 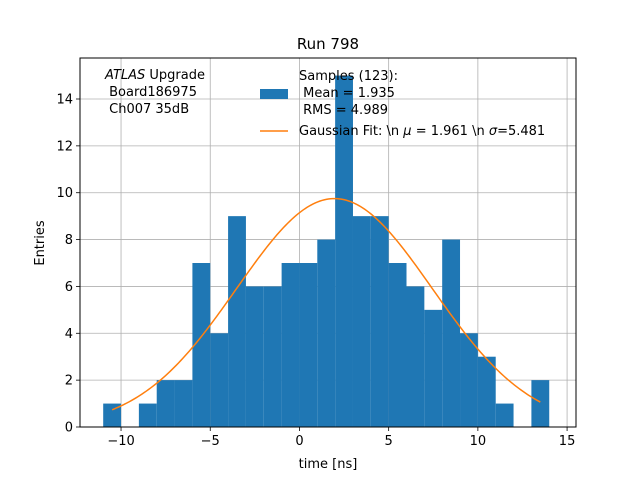 I want to click on legend-fit-prefix: Gaussian Fit: \n, so click(x=351, y=131).